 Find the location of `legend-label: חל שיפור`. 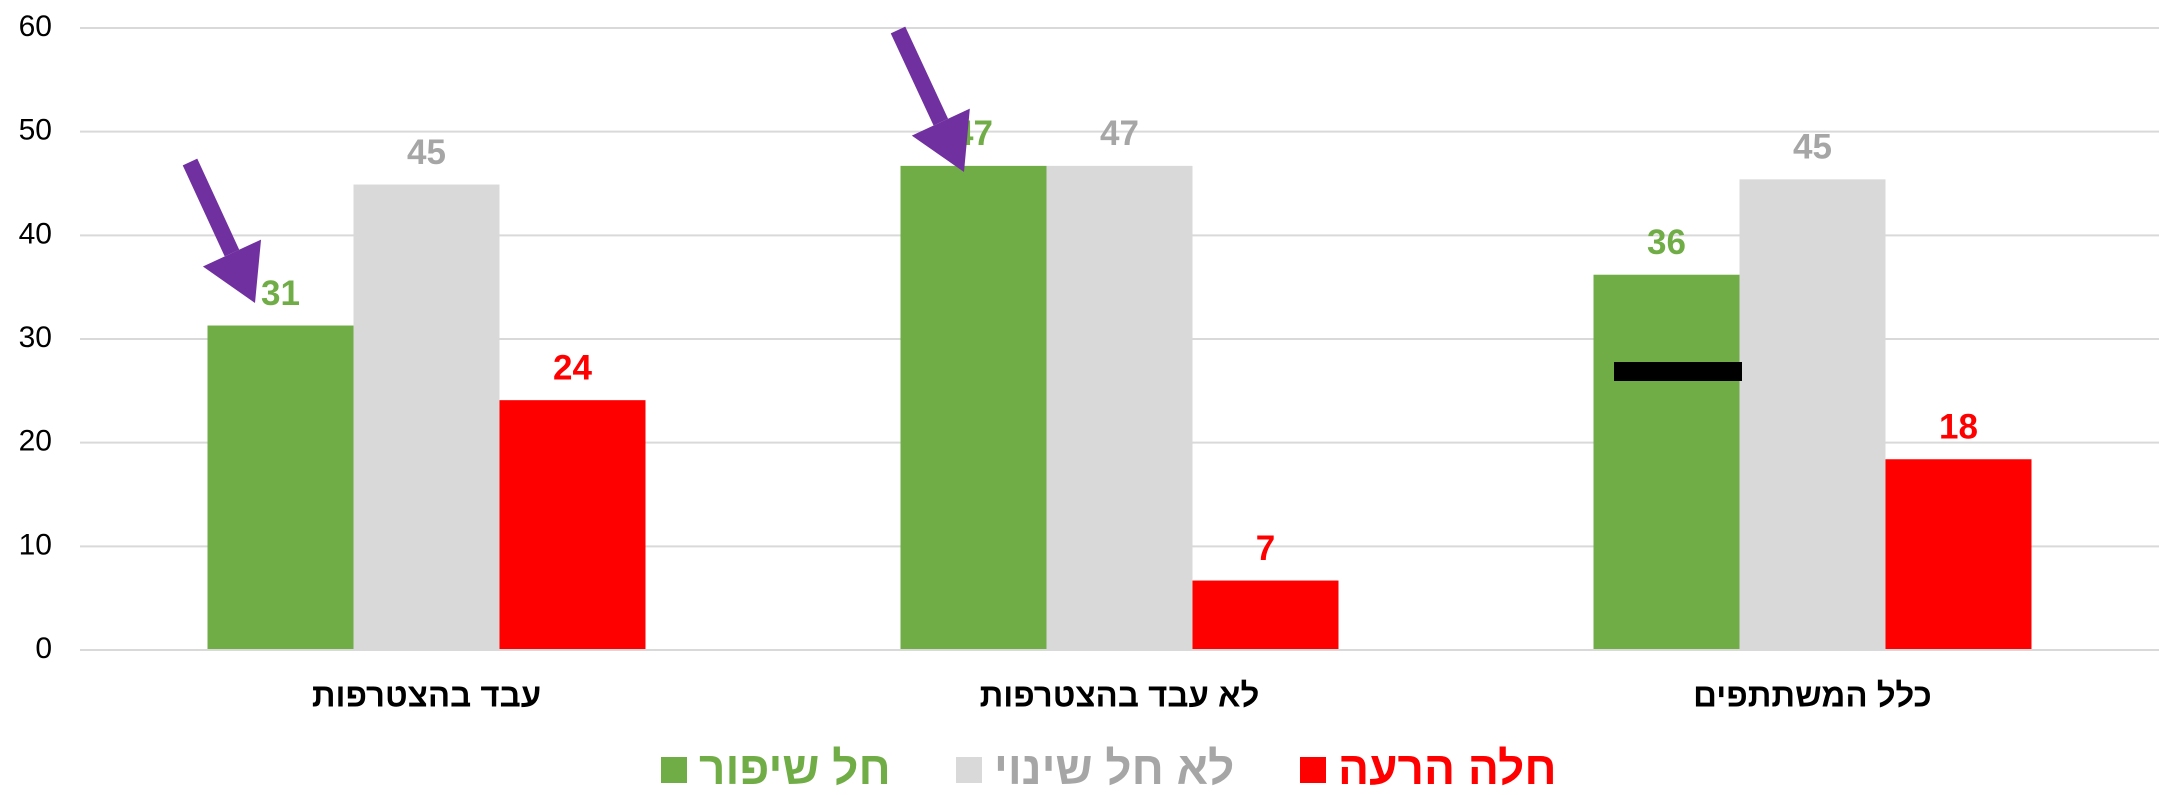

legend-label: חל שיפור is located at coordinates (795, 768).